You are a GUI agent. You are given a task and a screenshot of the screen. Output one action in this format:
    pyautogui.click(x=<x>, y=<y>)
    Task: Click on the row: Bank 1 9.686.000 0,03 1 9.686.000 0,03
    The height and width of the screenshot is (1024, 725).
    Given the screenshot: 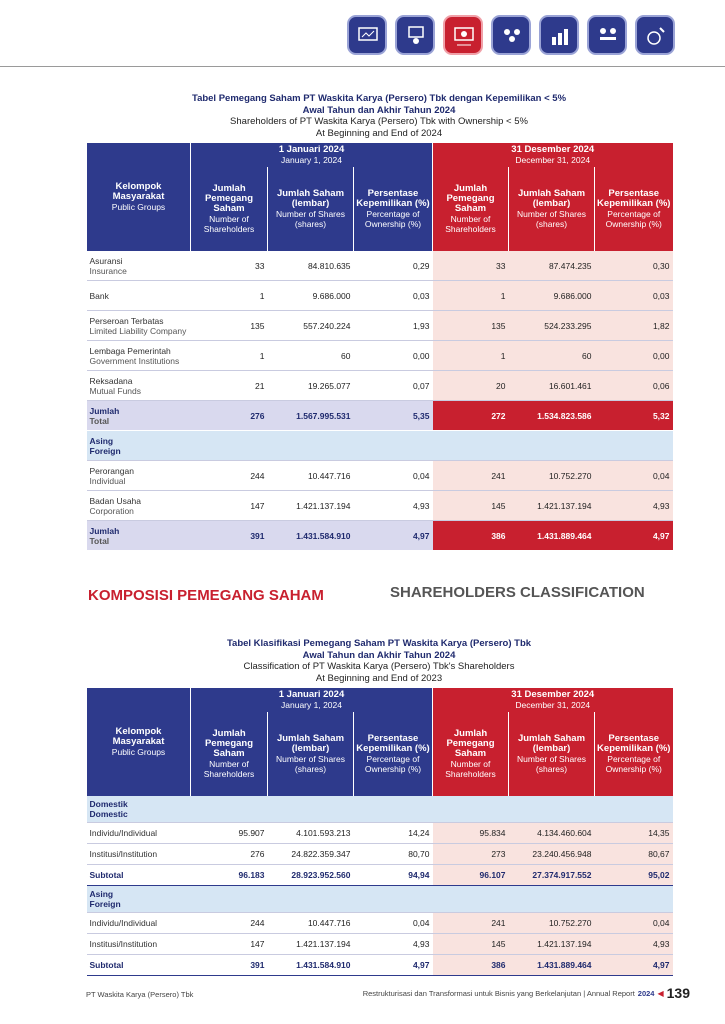 What is the action you would take?
    pyautogui.click(x=379, y=295)
    